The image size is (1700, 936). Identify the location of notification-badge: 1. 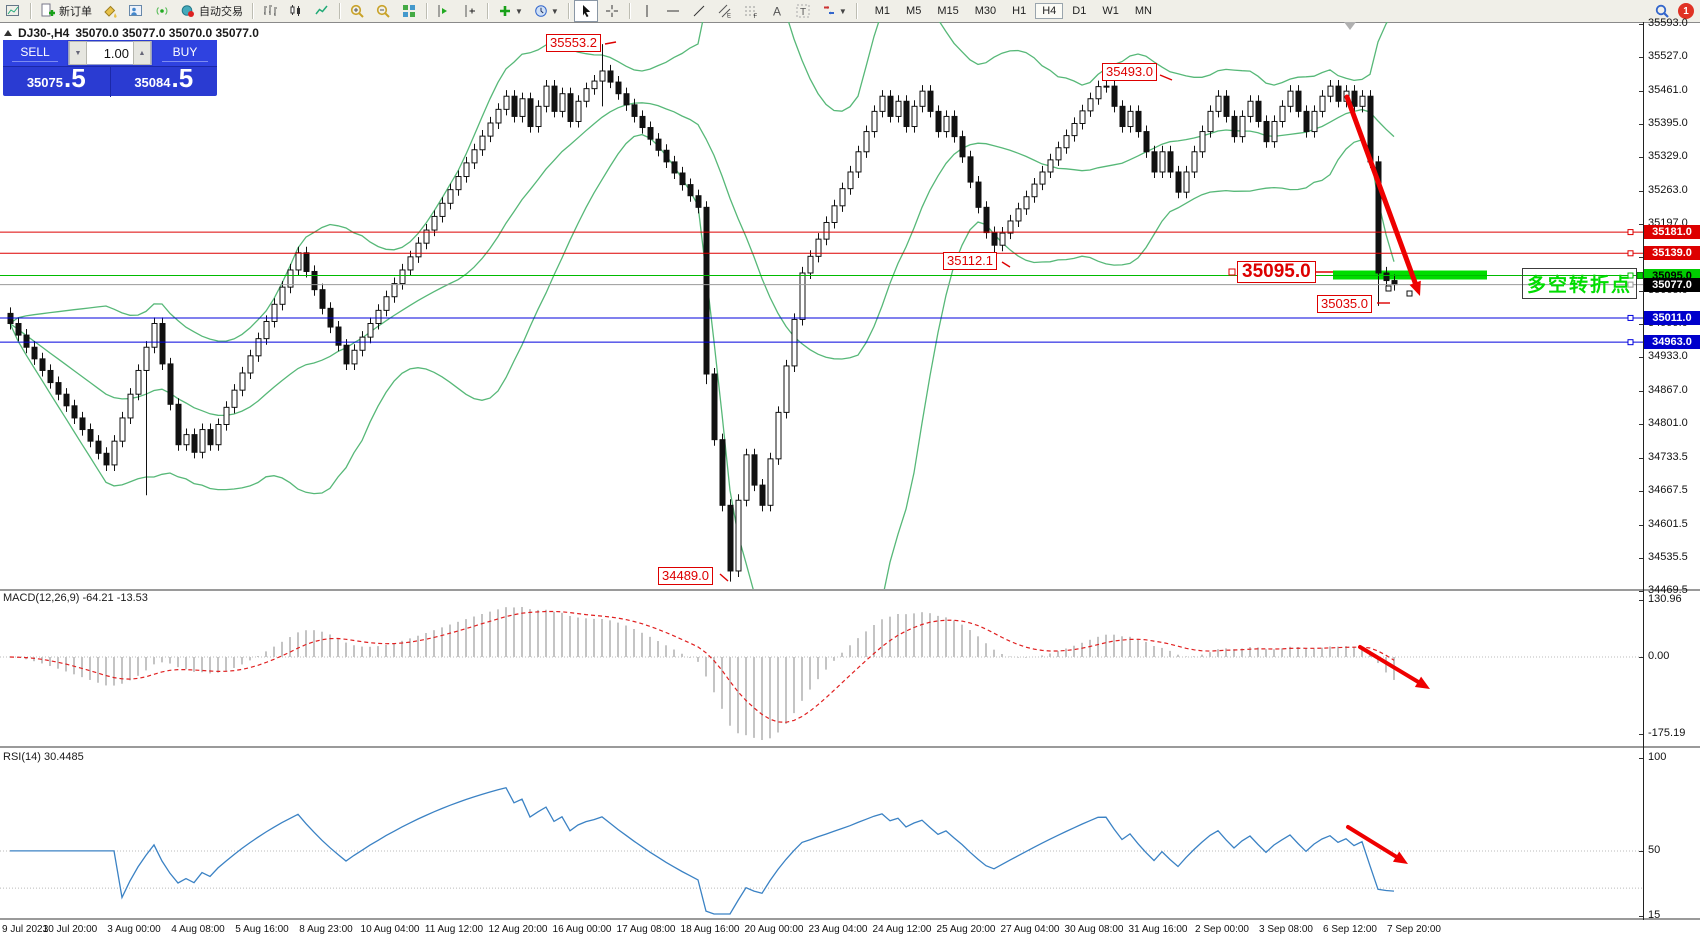
(1686, 11).